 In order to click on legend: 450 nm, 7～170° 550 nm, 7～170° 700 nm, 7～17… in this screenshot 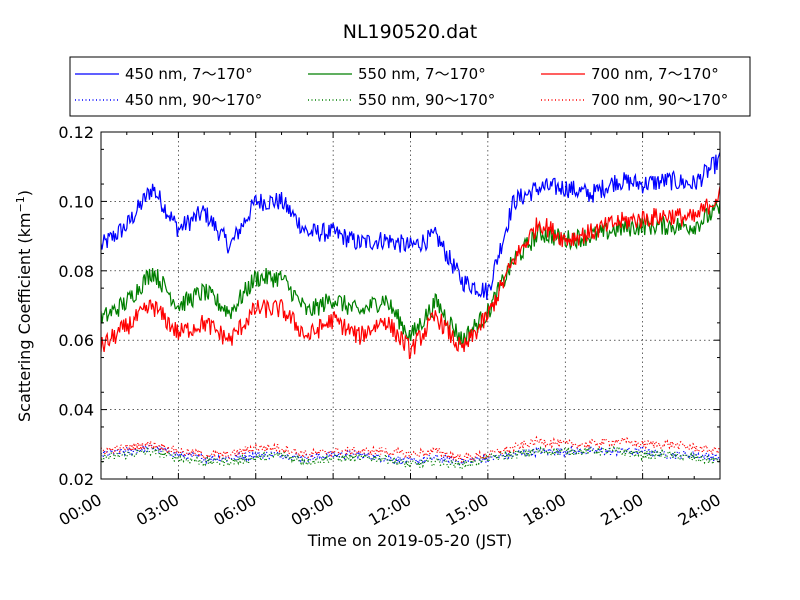, I will do `click(410, 86)`.